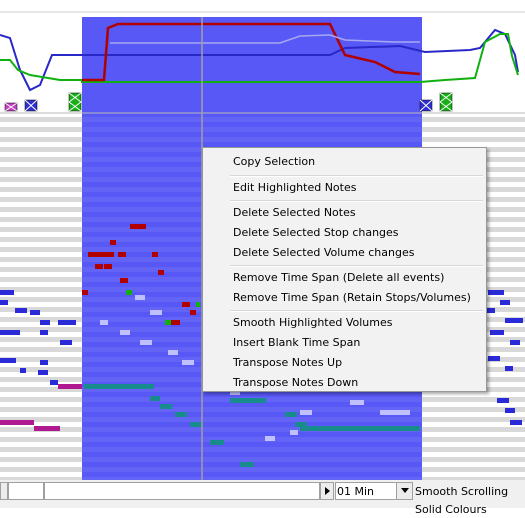 This screenshot has width=525, height=518. I want to click on menu-item-insert-blank-time-span: Insert Blank Time Span, so click(297, 342).